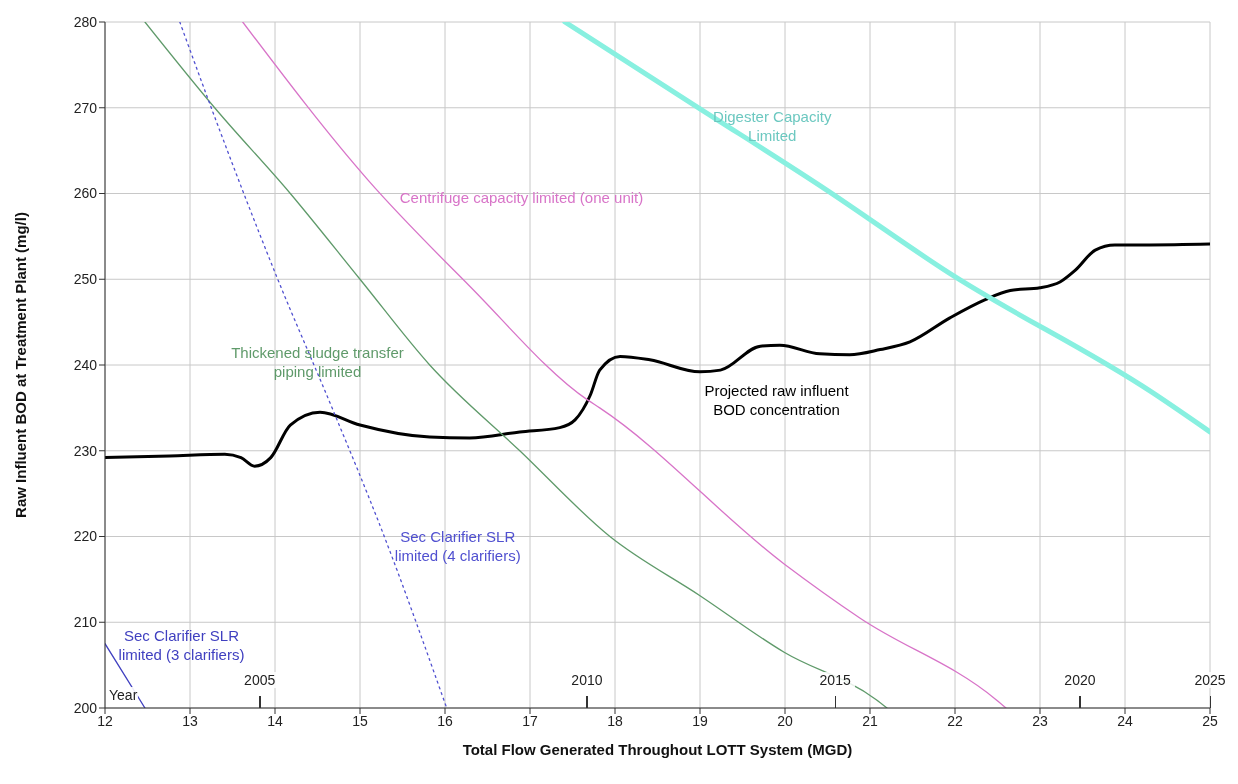  I want to click on x-axis-title: Total Flow Generated Throughout LOTT System (MGD), so click(657, 749).